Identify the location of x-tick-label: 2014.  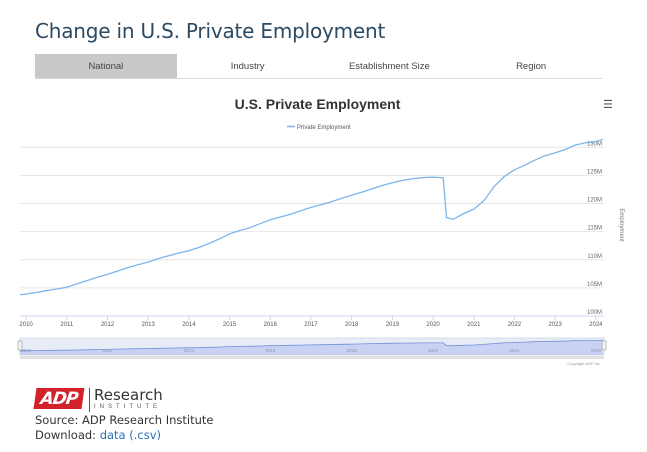
(189, 325).